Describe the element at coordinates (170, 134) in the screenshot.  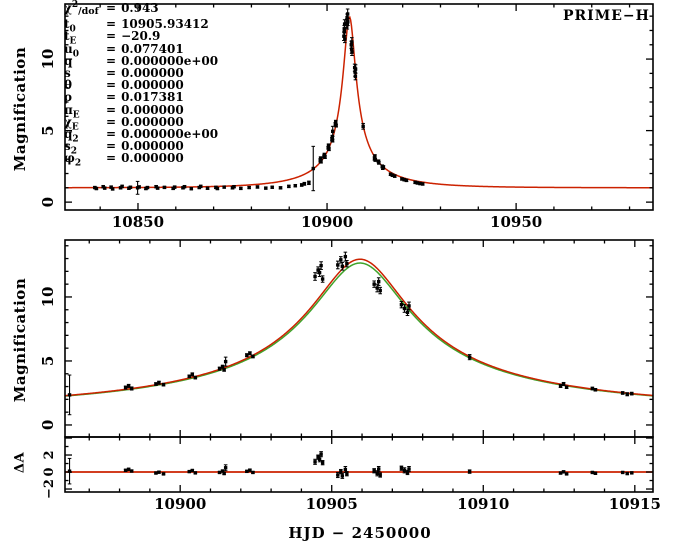
I see `parameter-value: 0.000000e+00` at that location.